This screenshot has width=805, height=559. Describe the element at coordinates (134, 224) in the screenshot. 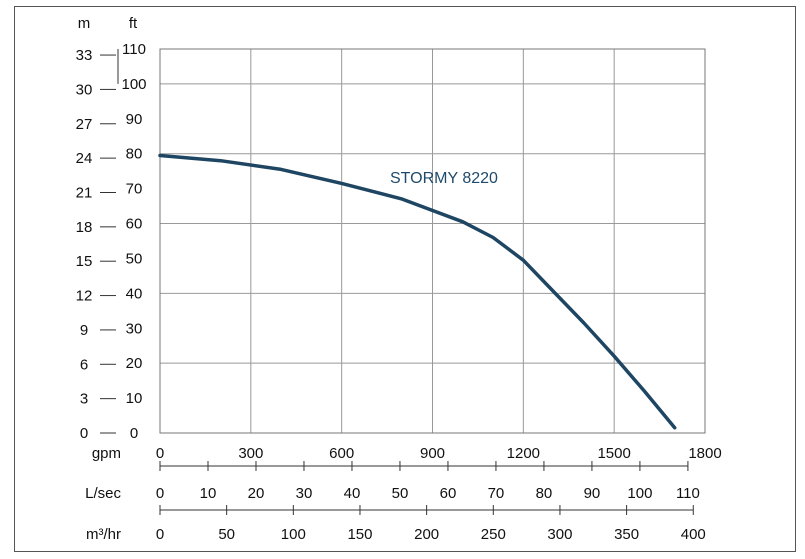

I see `y-tick-ft: 60` at that location.